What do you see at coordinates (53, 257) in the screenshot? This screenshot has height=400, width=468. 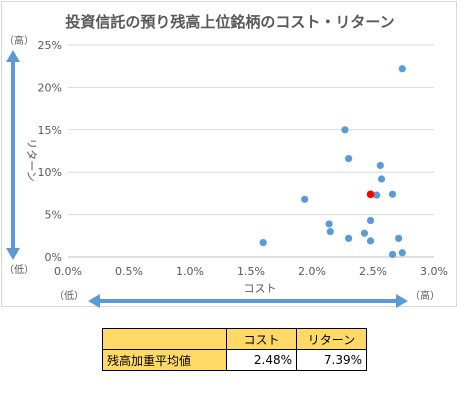 I see `y-tick-label: 0%` at bounding box center [53, 257].